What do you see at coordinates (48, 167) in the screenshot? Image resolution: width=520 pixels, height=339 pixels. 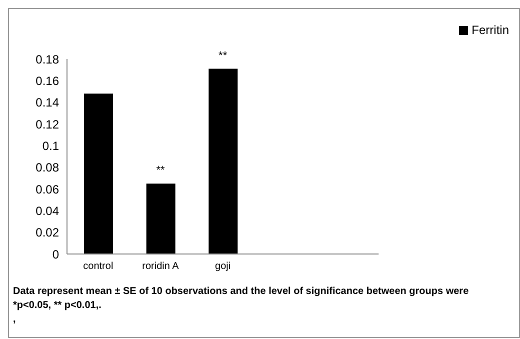 I see `y-tick-label: 0.08` at bounding box center [48, 167].